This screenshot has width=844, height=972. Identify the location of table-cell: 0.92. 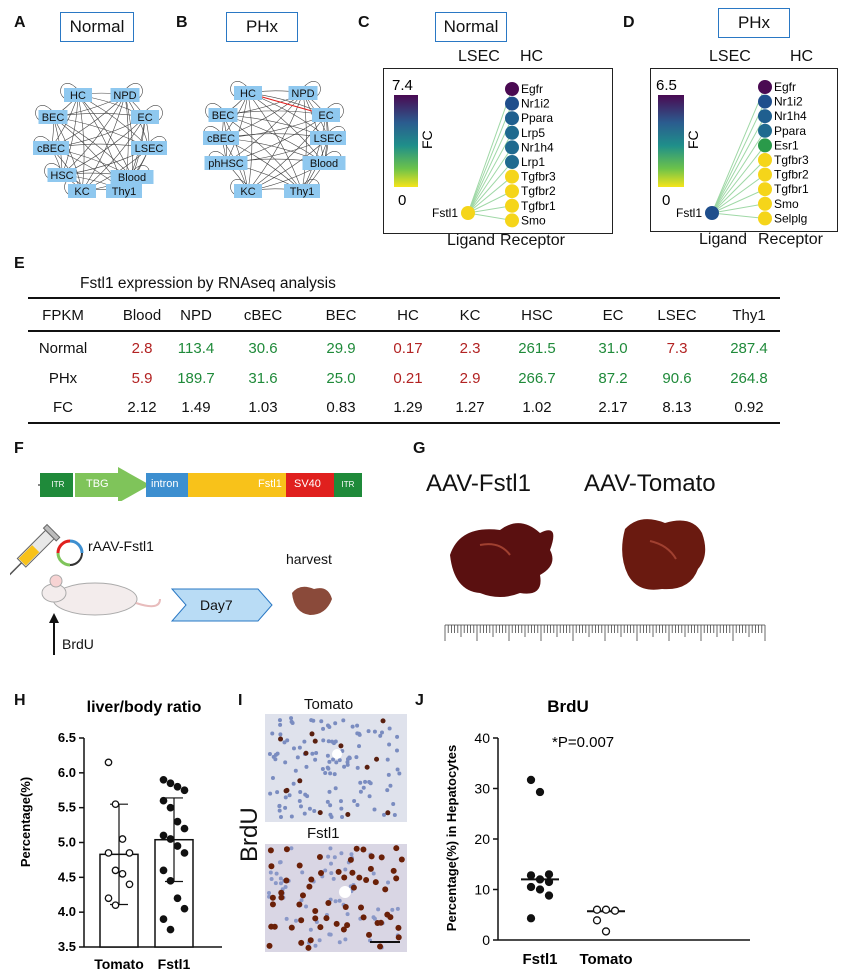
(749, 407).